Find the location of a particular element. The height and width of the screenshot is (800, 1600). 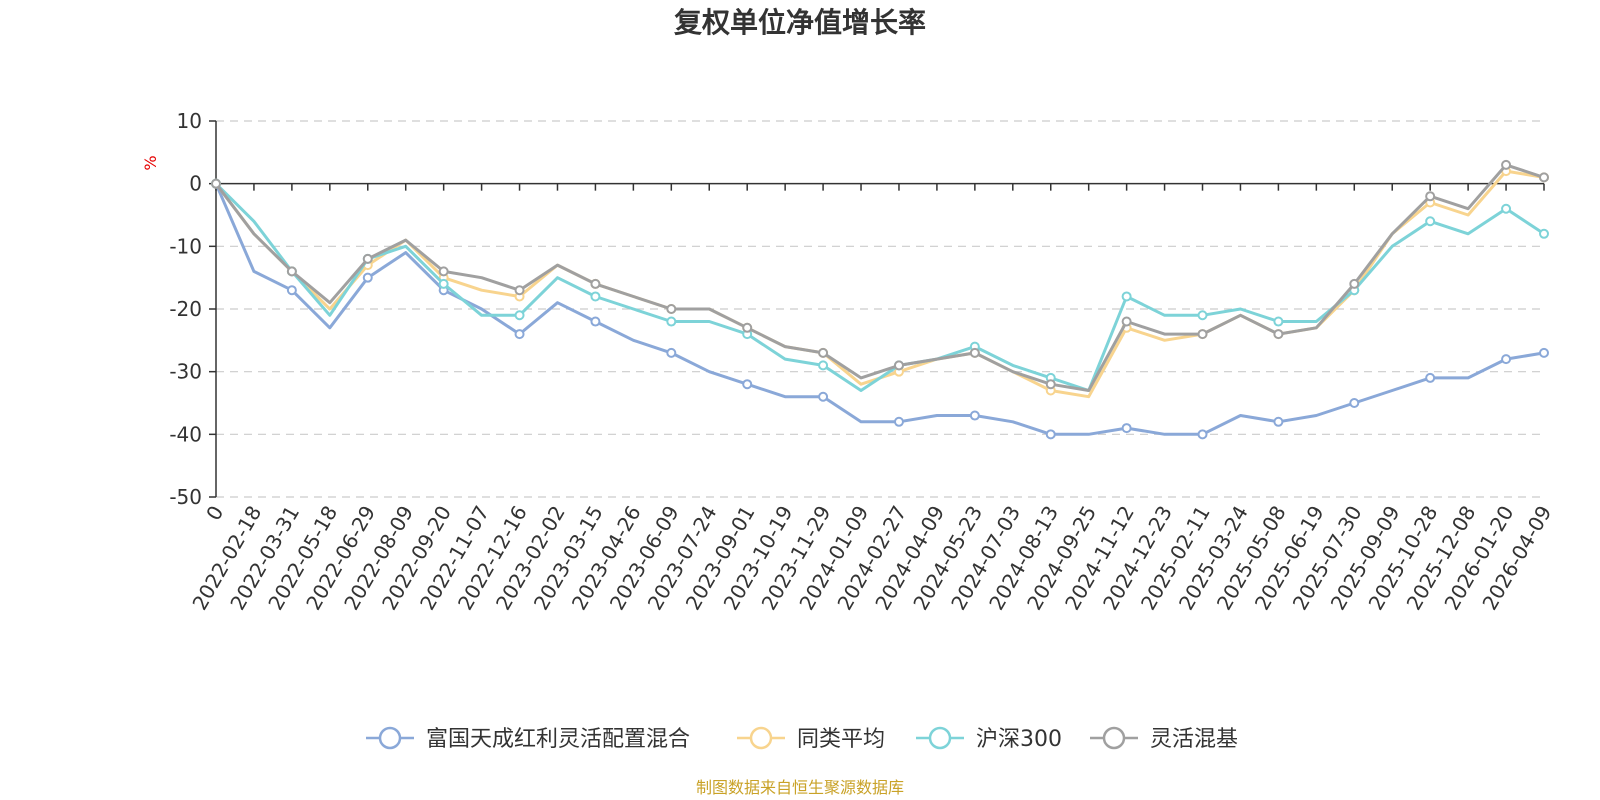

legend-label: 灵活混基 is located at coordinates (1194, 739).